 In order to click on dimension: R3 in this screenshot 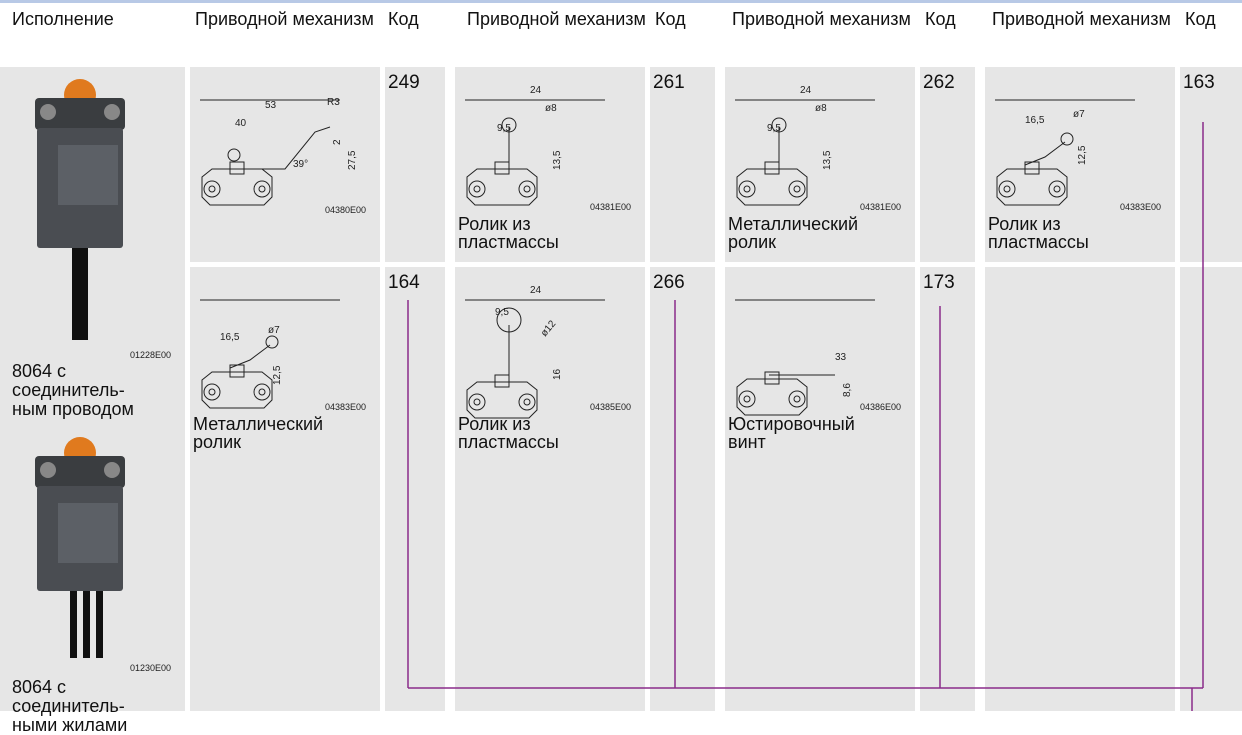, I will do `click(333, 102)`.